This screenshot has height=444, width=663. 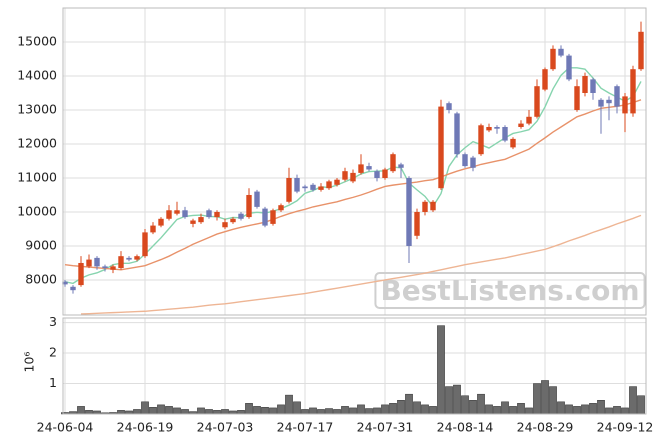 I want to click on y-tick-label: 12000, so click(x=37, y=142).